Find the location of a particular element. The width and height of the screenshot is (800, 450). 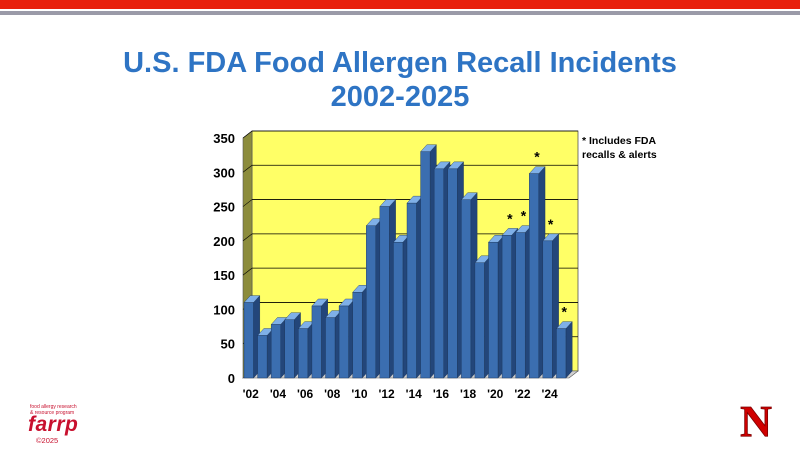

chart-title-line-2: 2002-2025 is located at coordinates (400, 97).